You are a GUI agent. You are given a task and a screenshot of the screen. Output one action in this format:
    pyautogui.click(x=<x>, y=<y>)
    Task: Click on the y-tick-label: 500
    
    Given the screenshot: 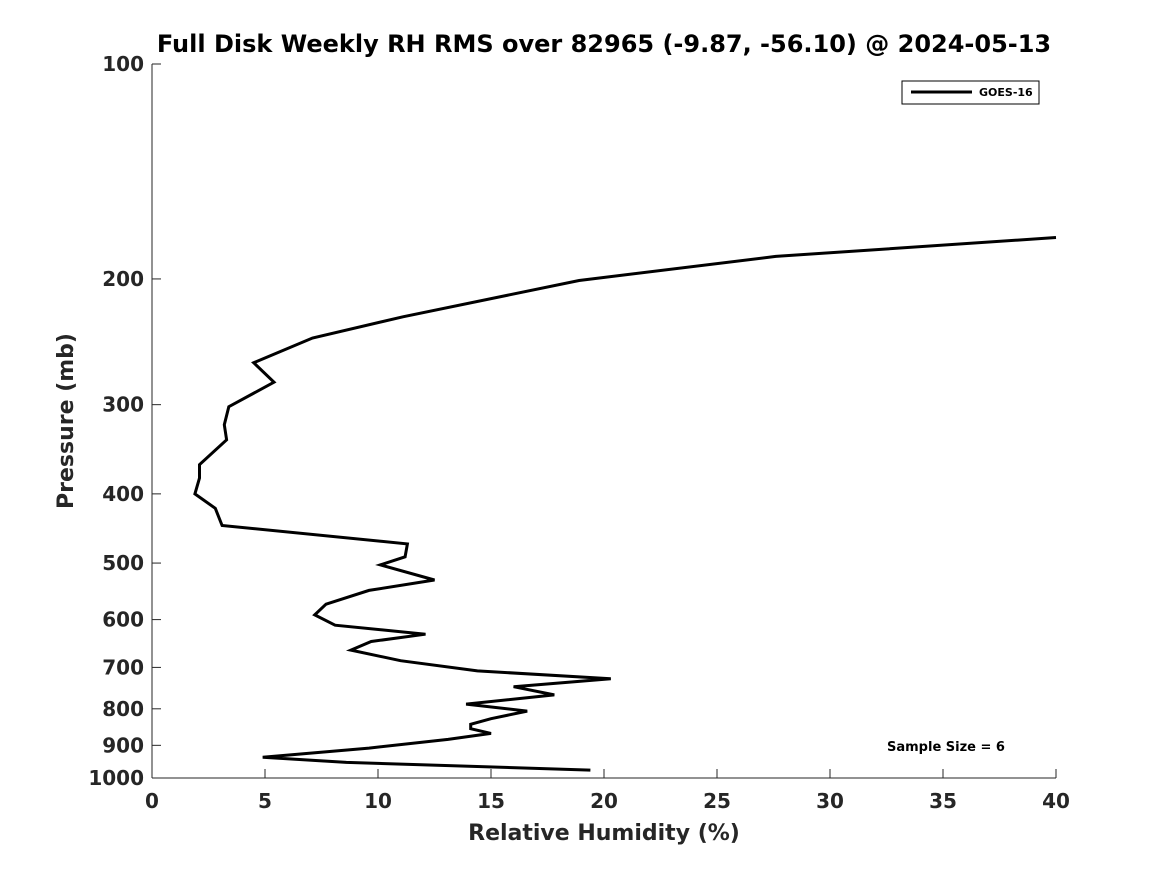 What is the action you would take?
    pyautogui.click(x=123, y=563)
    